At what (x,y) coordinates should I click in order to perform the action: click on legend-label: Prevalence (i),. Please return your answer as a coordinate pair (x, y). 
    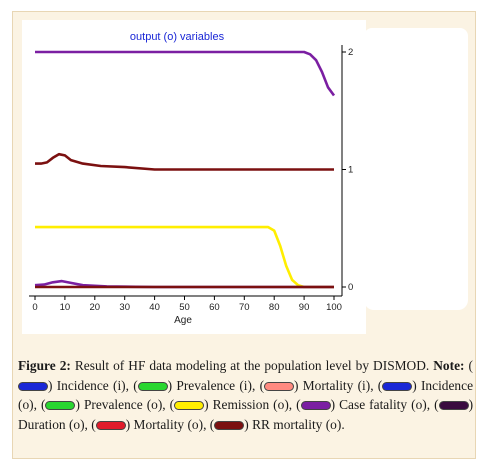
    Looking at the image, I should click on (216, 385).